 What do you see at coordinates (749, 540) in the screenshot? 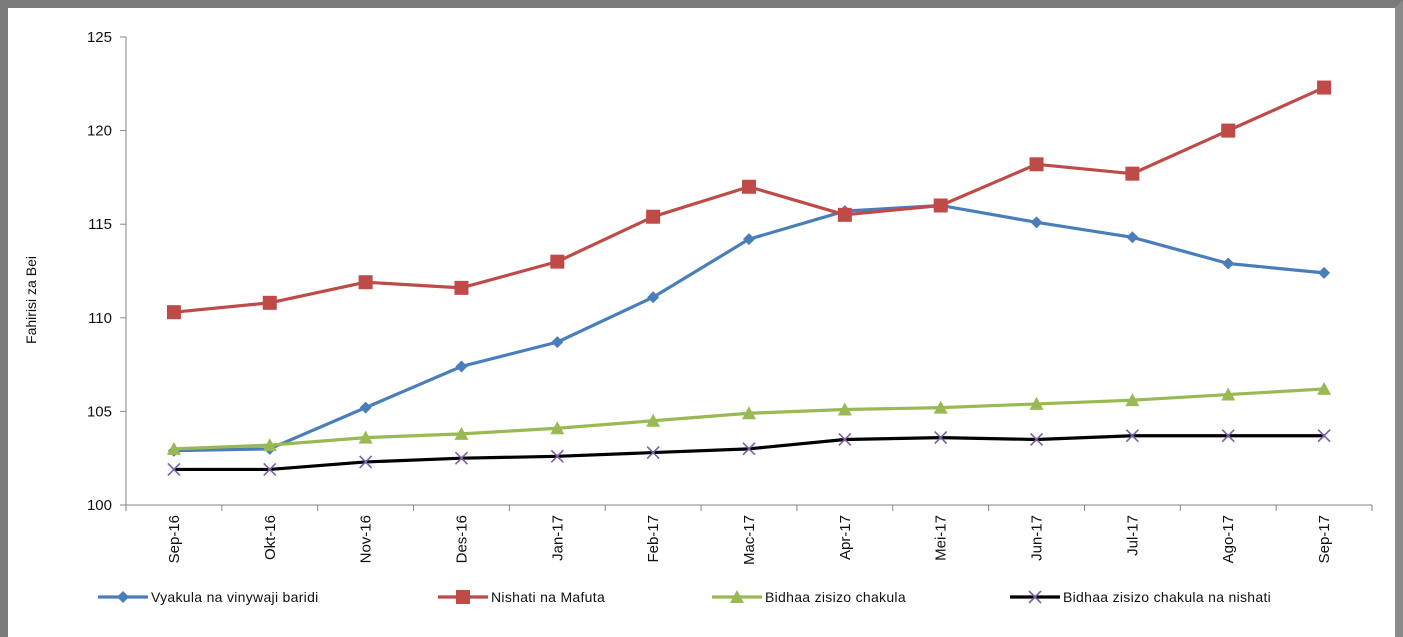
I see `x-tick-label: Mac-17` at bounding box center [749, 540].